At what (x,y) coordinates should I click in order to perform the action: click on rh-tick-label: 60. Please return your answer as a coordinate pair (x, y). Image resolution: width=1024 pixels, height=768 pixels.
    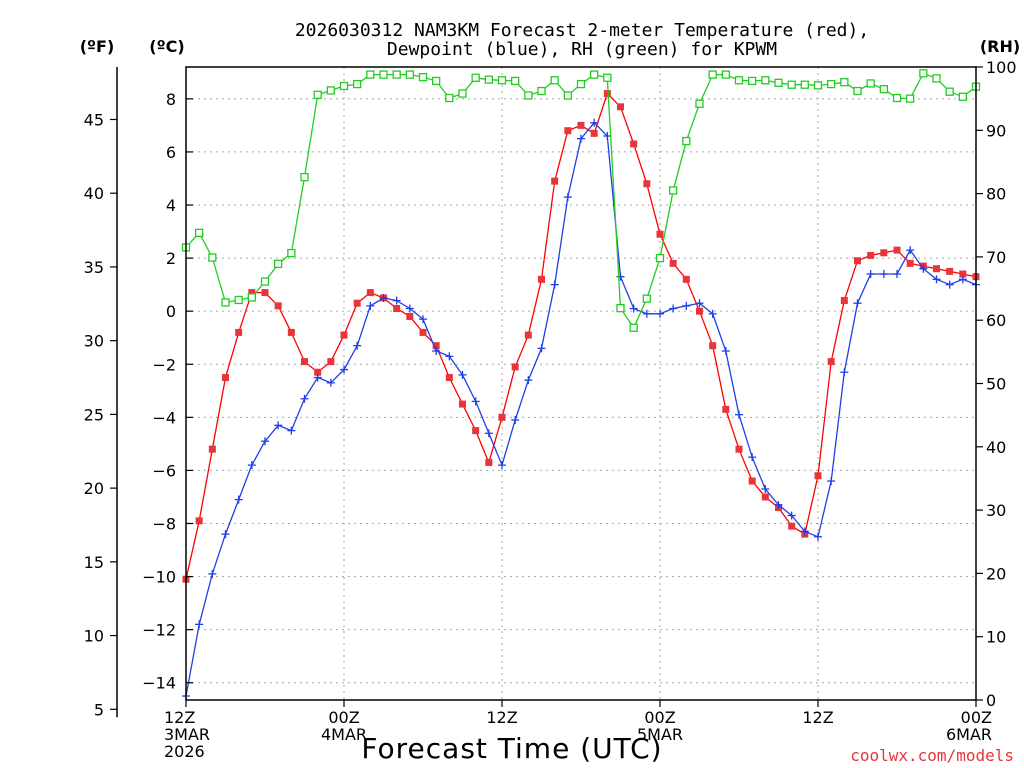
    Looking at the image, I should click on (996, 320).